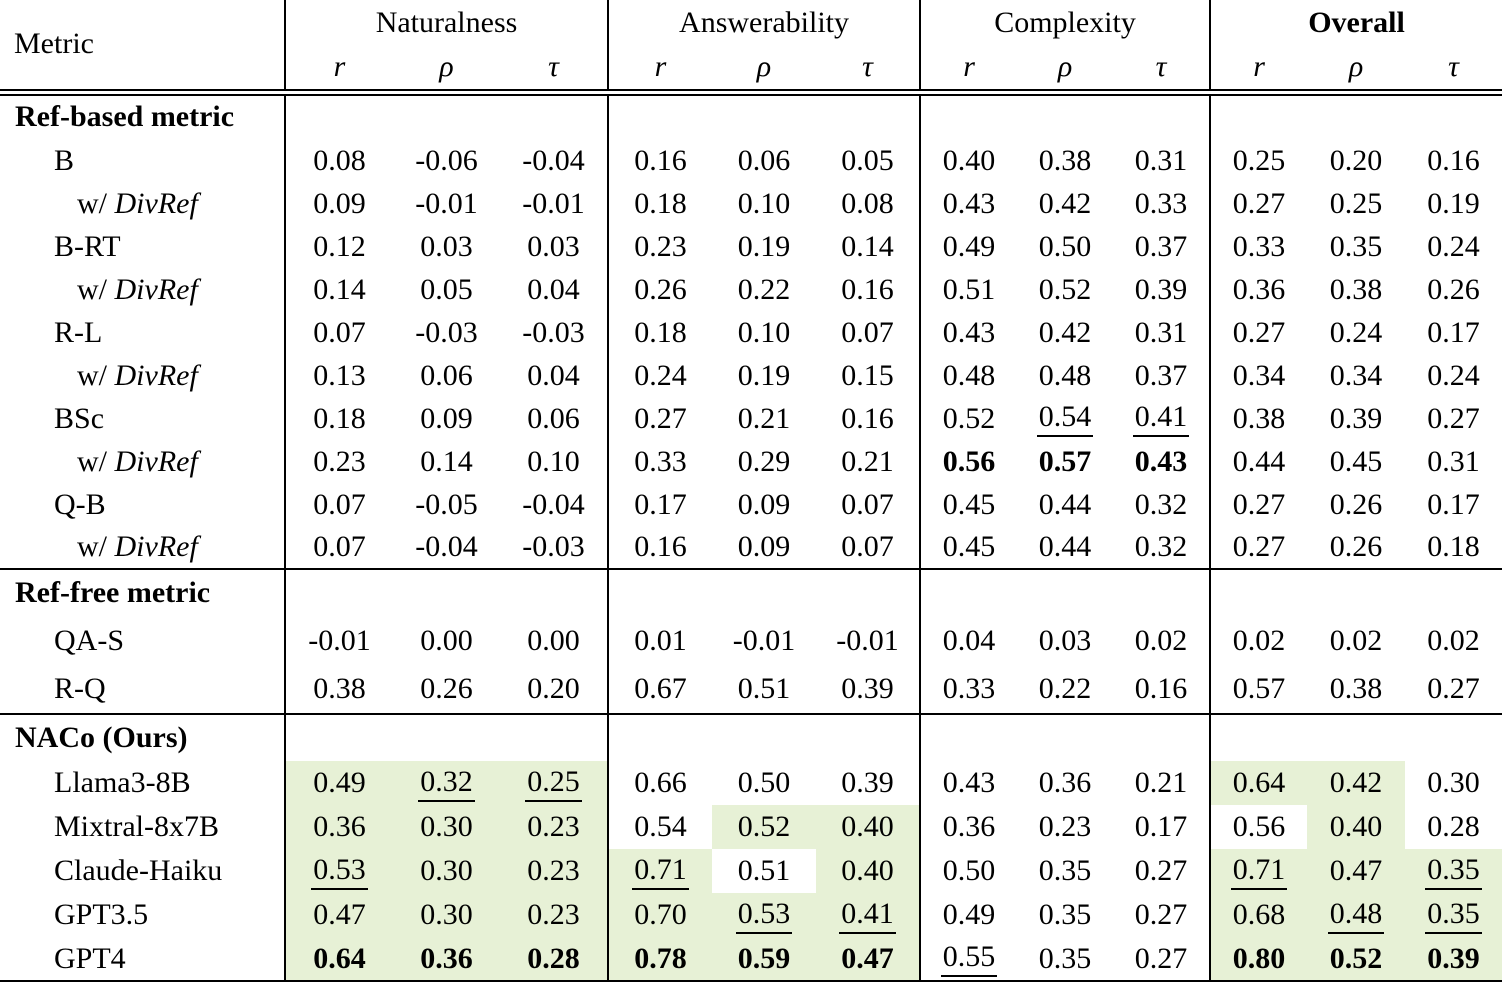 This screenshot has height=998, width=1502. Describe the element at coordinates (143, 115) in the screenshot. I see `section-title: Ref-based metric` at that location.